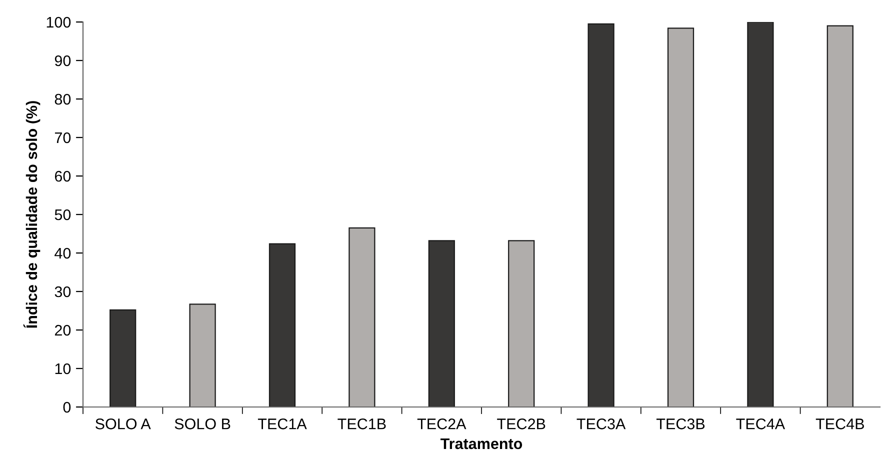 This screenshot has height=463, width=884. What do you see at coordinates (761, 424) in the screenshot?
I see `x-tick-label: TEC4A` at bounding box center [761, 424].